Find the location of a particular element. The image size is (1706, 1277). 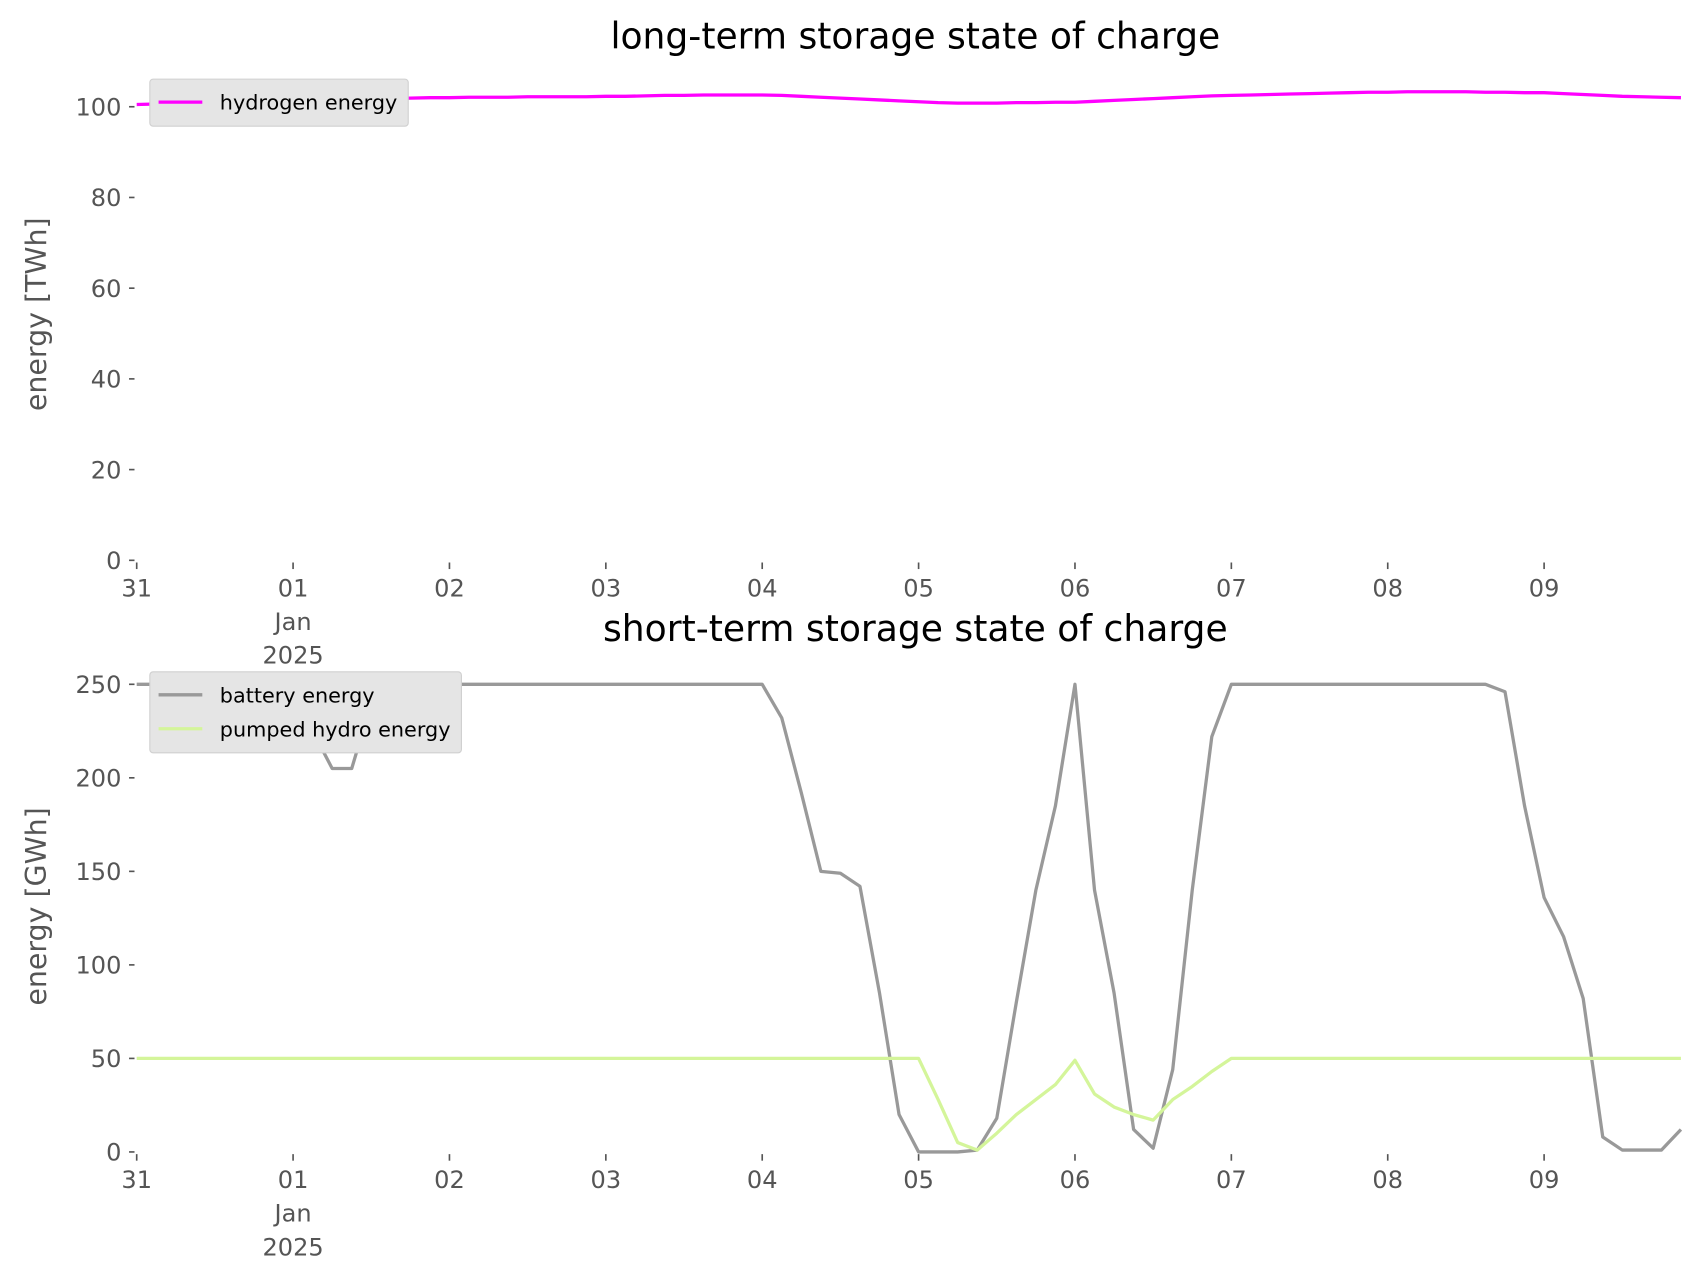

y-tick-label: 60 is located at coordinates (106, 289).